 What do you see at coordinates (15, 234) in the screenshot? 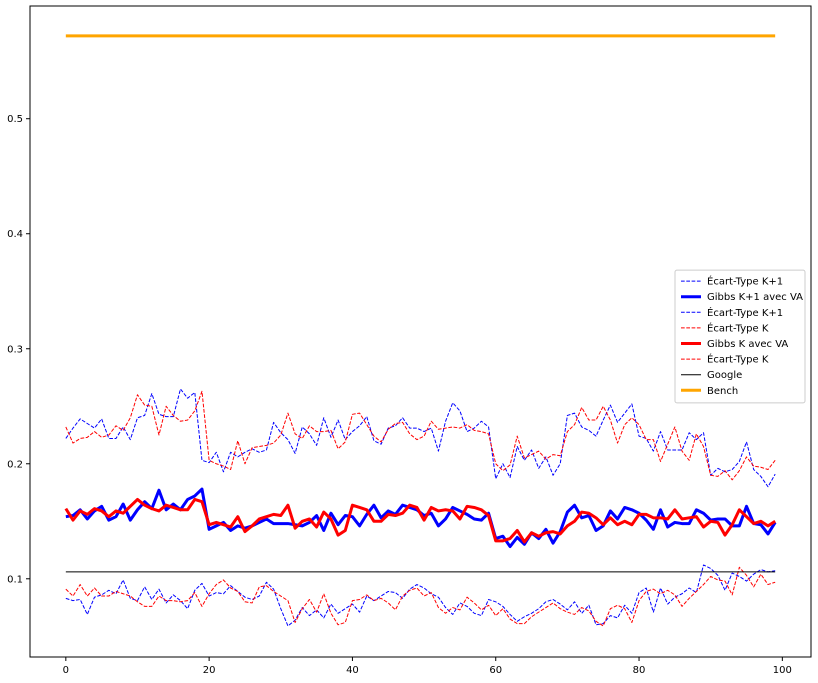
I see `y-tick-label: 0.4` at bounding box center [15, 234].